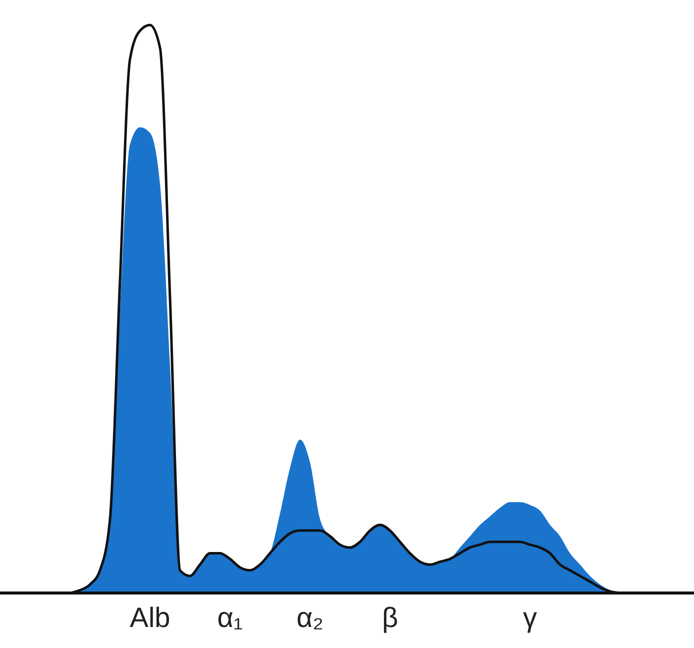  Describe the element at coordinates (390, 617) in the screenshot. I see `x-tick-label: β` at that location.